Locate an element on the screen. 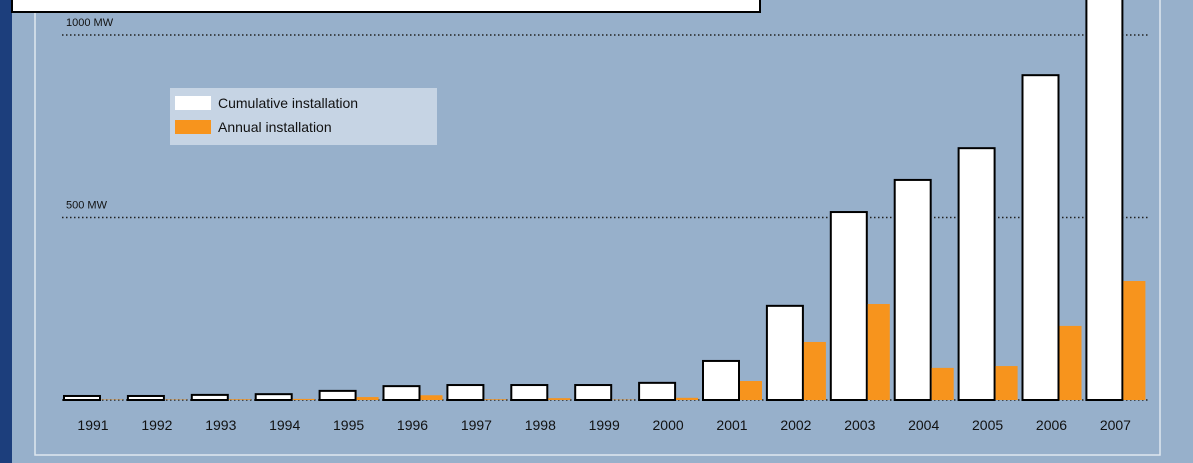  x-tick-label: 1994 is located at coordinates (284, 425).